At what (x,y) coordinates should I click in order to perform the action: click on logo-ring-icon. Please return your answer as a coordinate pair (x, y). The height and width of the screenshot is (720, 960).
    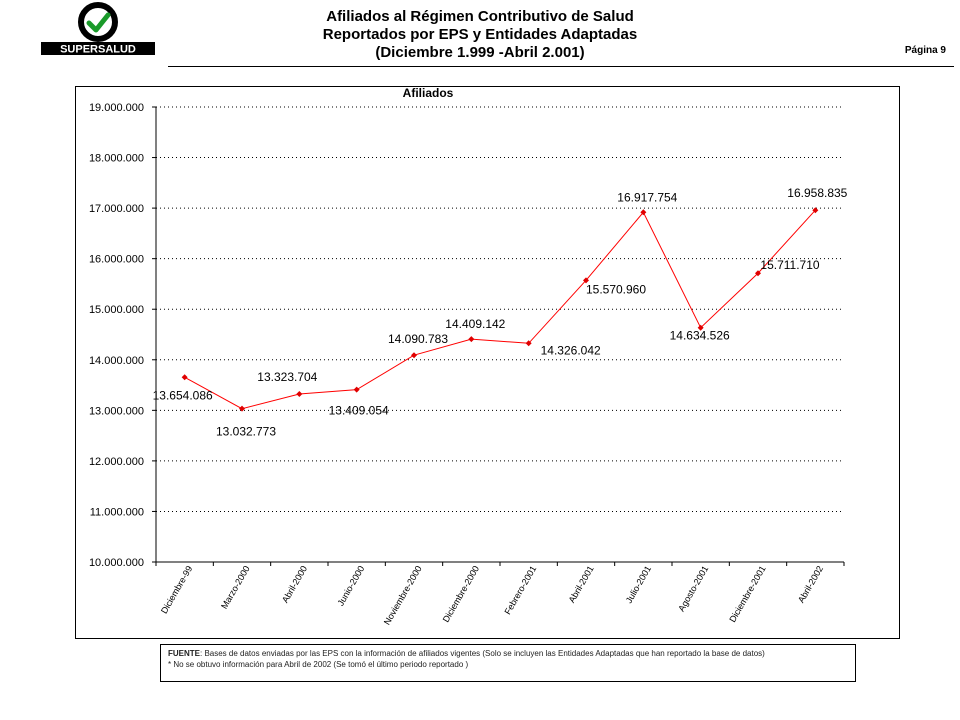
    Looking at the image, I should click on (98, 22).